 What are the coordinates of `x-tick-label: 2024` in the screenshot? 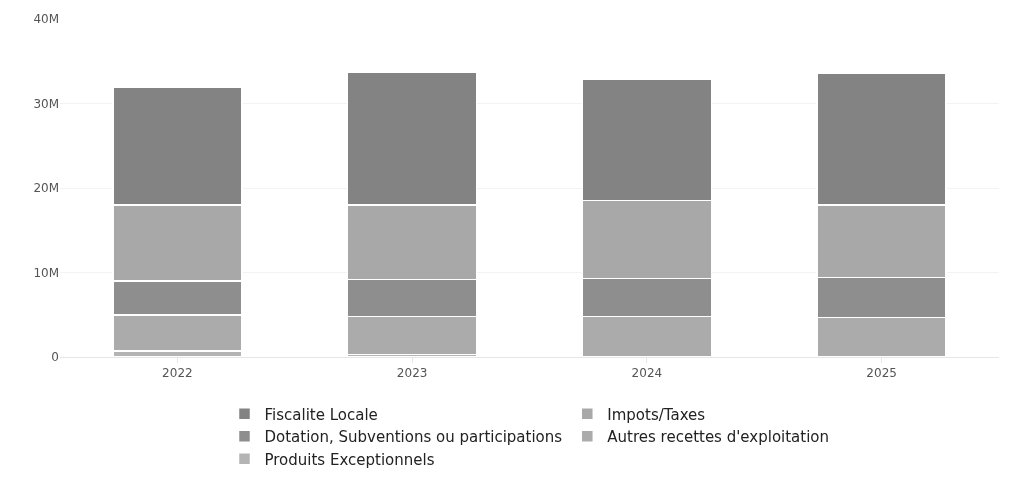 It's located at (647, 373).